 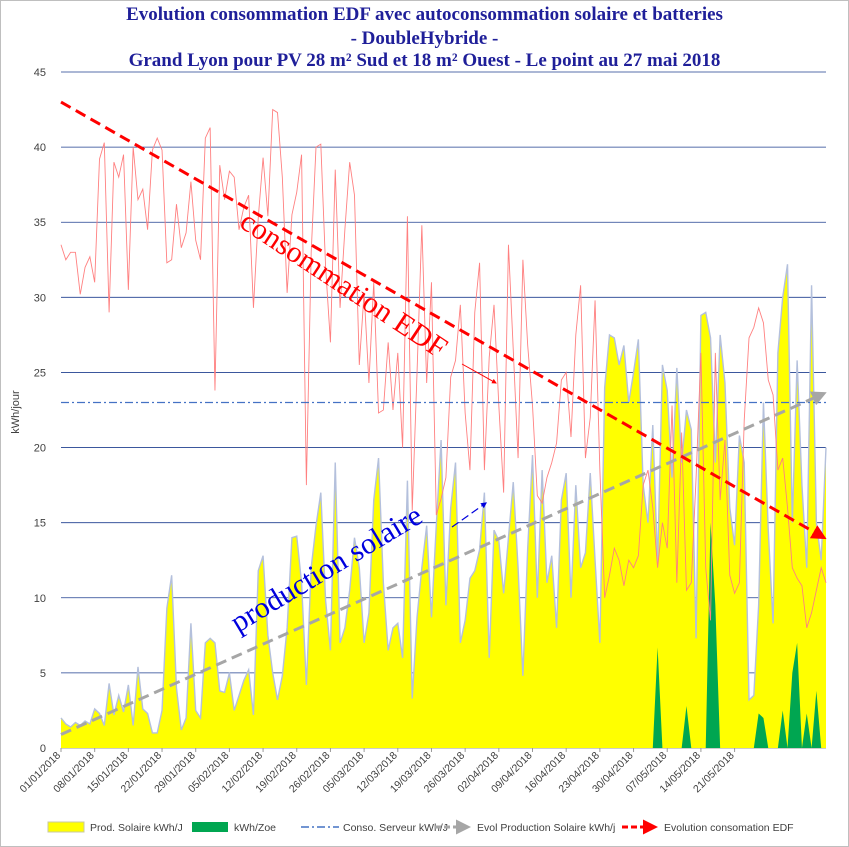 I want to click on legend-item-1: kWh/Zoe, so click(x=234, y=828).